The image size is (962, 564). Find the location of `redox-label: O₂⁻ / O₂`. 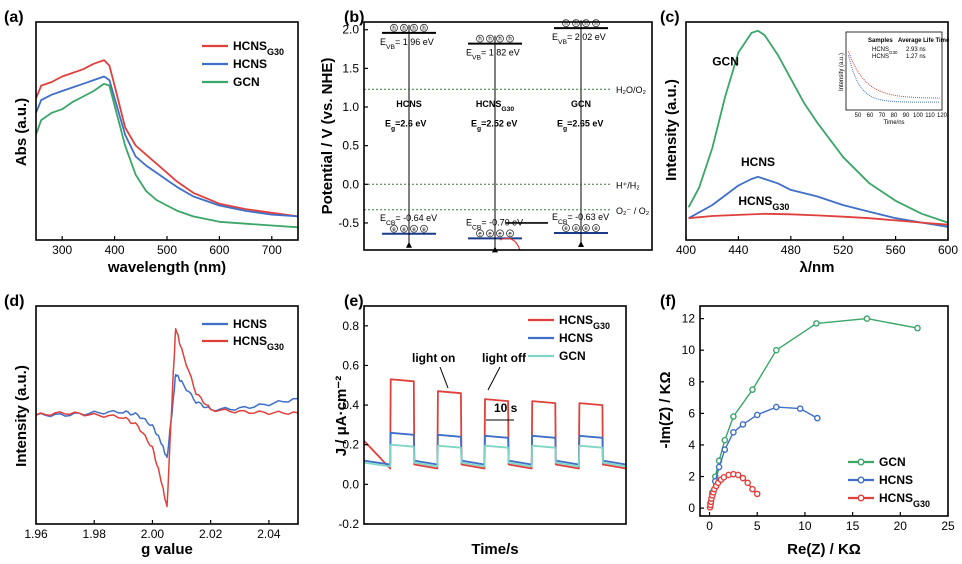

redox-label: O₂⁻ / O₂ is located at coordinates (633, 211).